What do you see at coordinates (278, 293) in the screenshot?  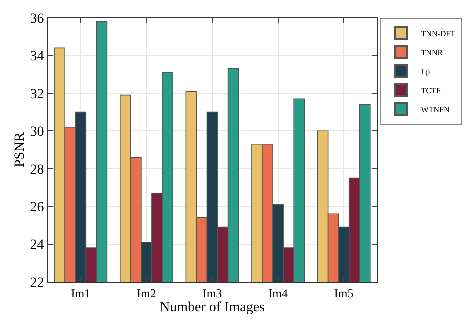 I see `x-tick-label: Im4` at bounding box center [278, 293].